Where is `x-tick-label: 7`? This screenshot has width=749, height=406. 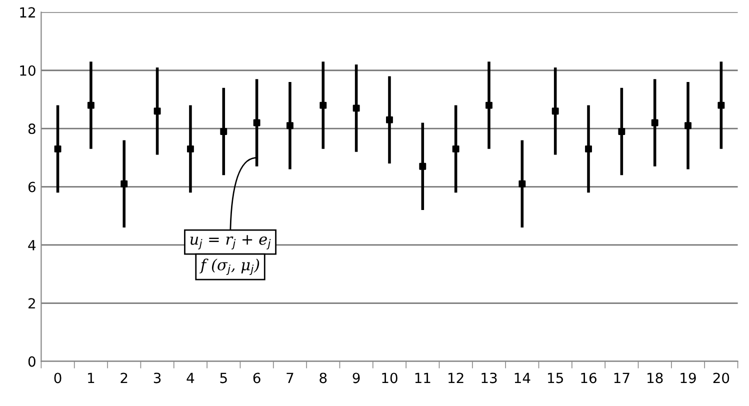 x-tick-label: 7 is located at coordinates (290, 378).